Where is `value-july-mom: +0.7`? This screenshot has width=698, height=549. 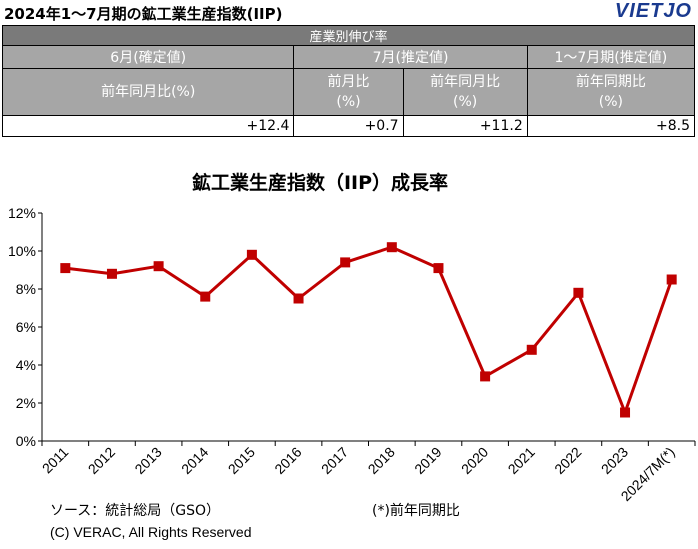
value-july-mom: +0.7 is located at coordinates (348, 126).